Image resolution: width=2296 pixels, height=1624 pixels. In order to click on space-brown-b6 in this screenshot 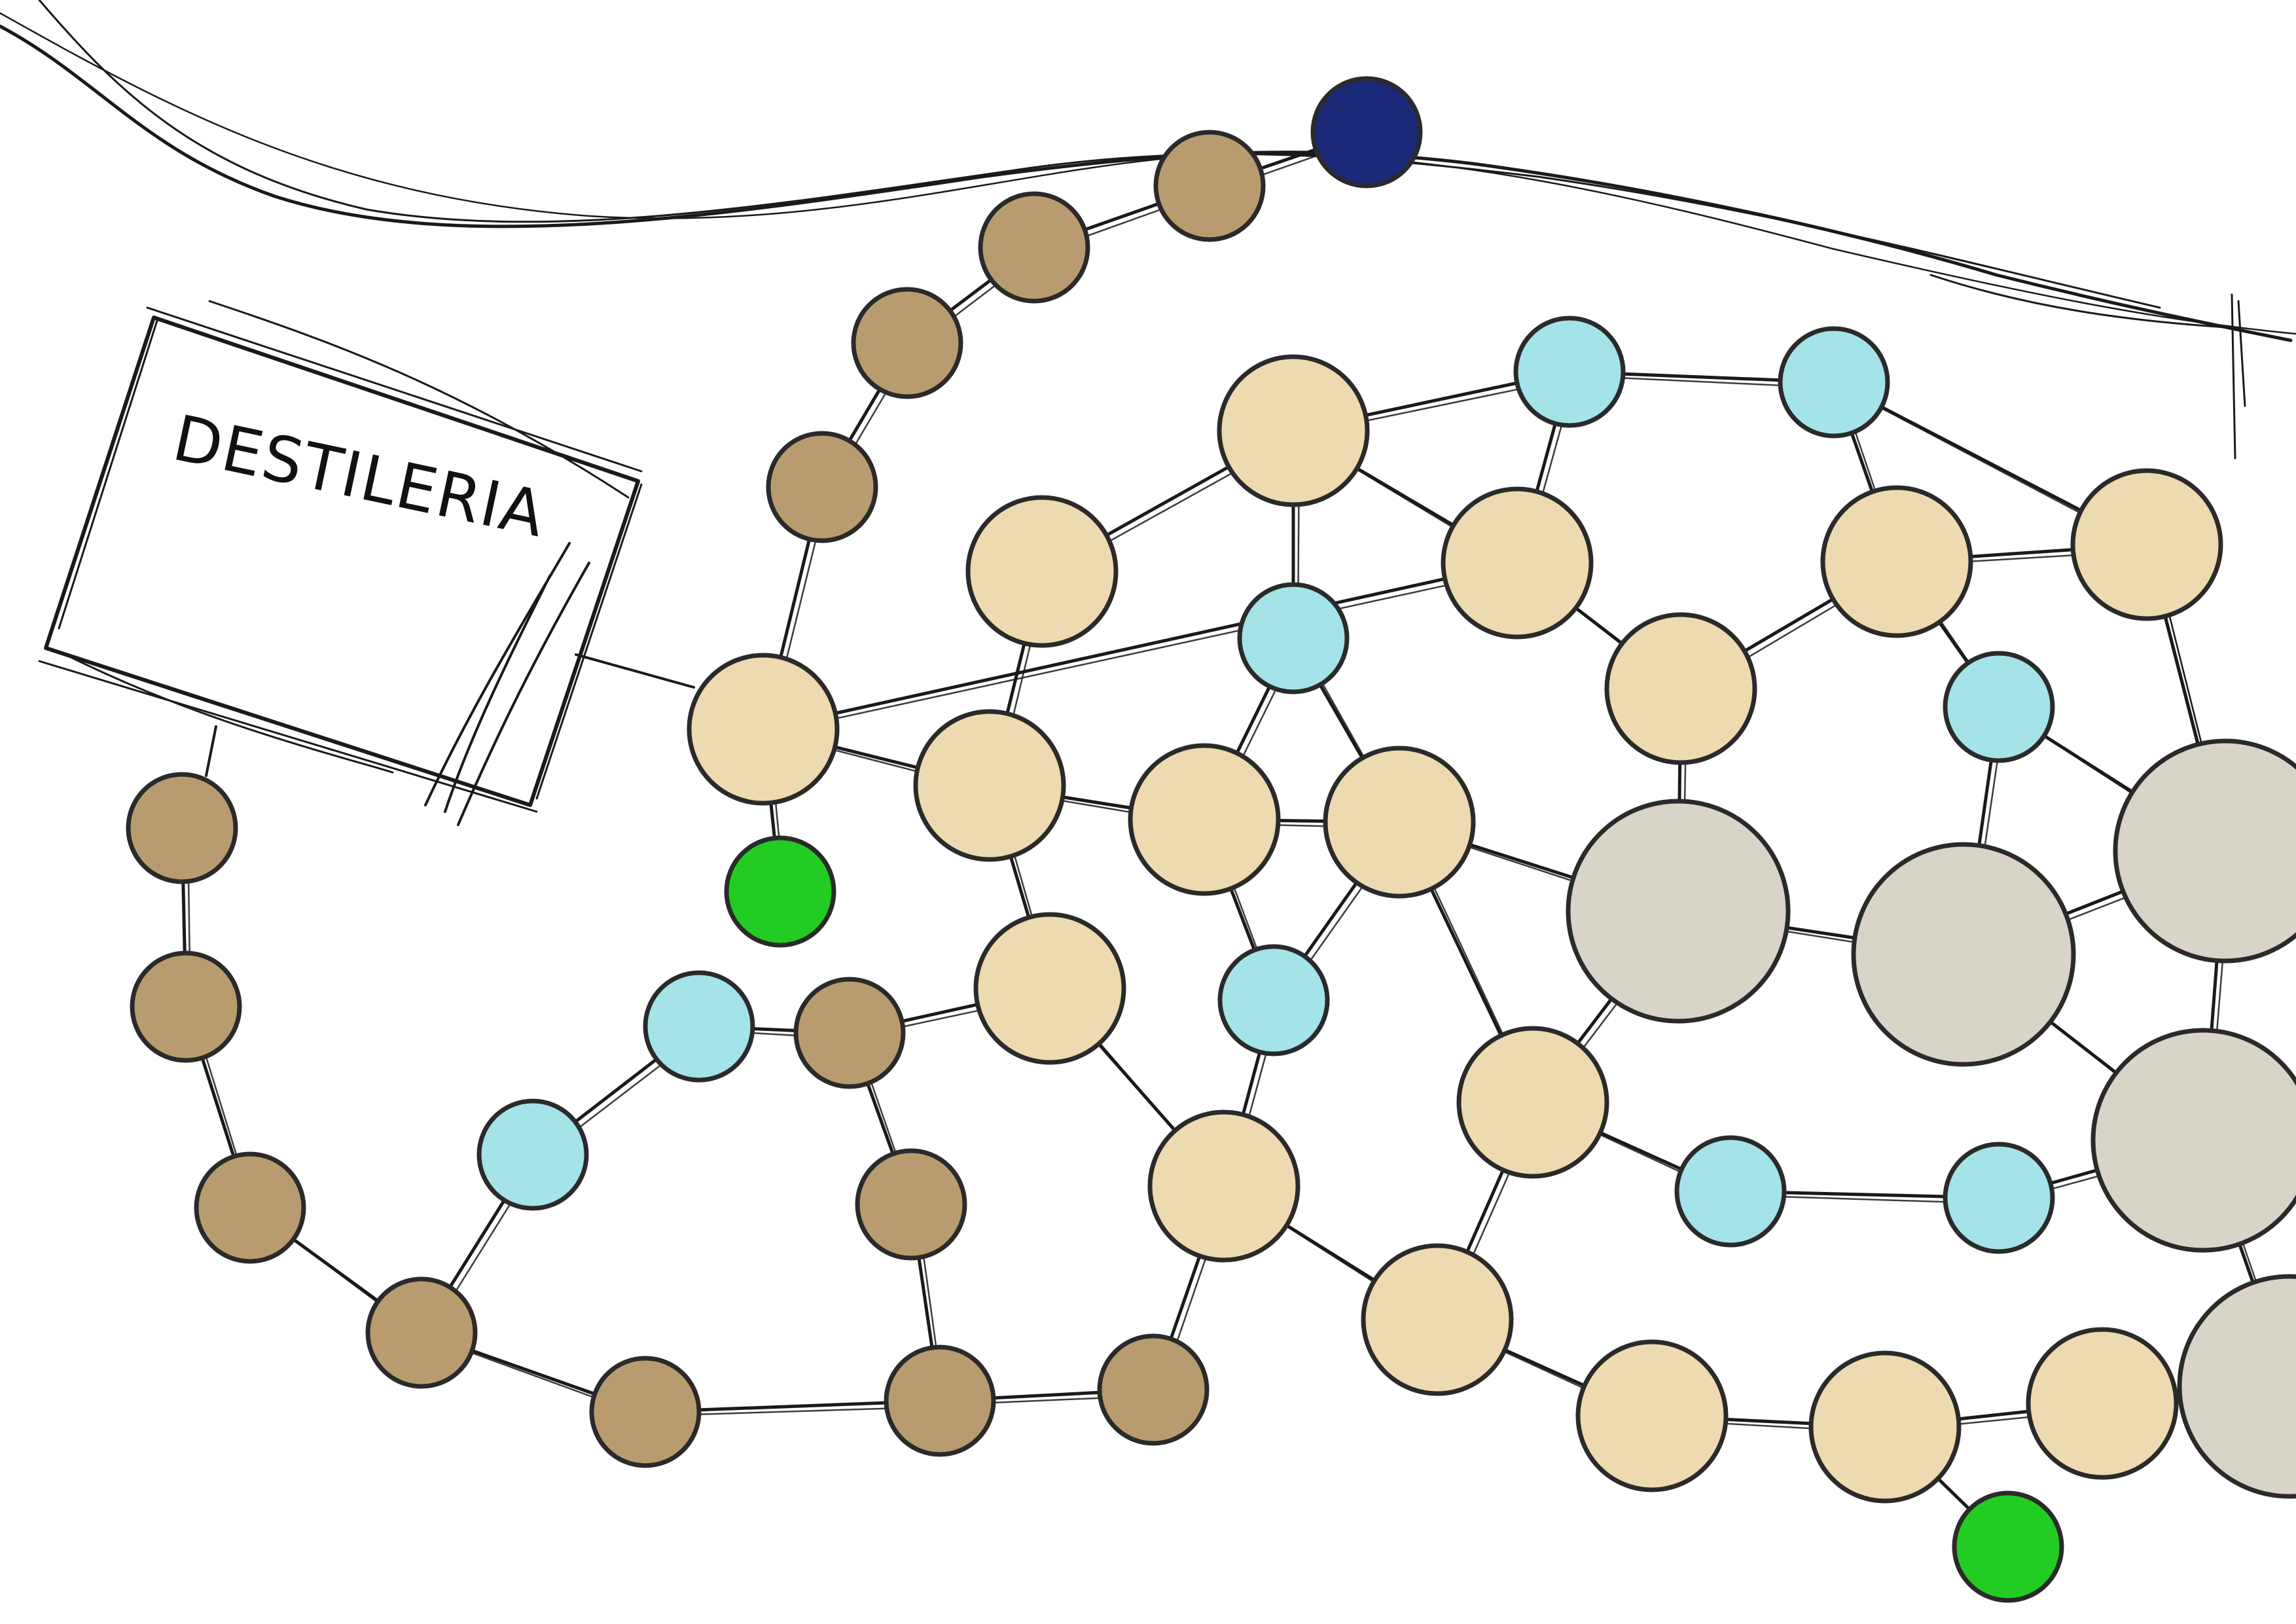, I will do `click(186, 1006)`.